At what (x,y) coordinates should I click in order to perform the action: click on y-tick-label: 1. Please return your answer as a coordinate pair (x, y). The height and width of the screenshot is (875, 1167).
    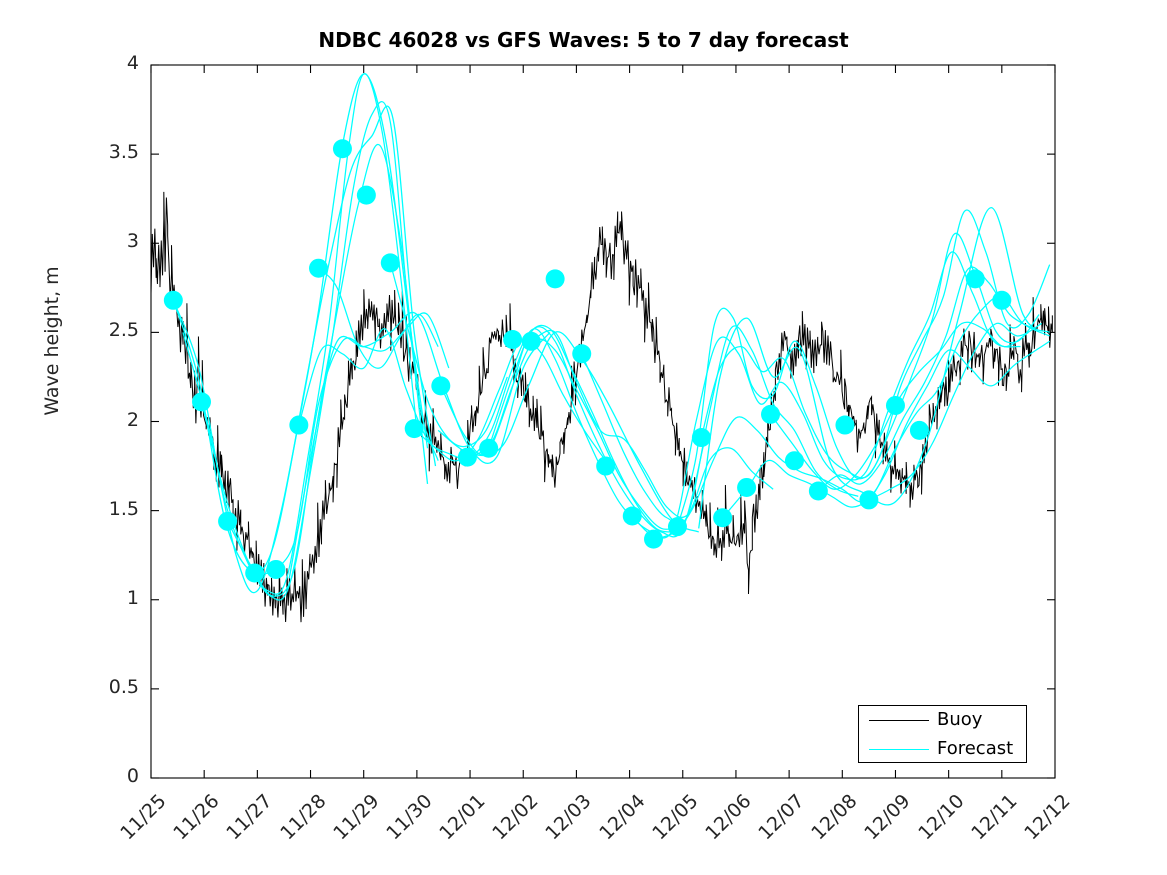
    Looking at the image, I should click on (132, 597).